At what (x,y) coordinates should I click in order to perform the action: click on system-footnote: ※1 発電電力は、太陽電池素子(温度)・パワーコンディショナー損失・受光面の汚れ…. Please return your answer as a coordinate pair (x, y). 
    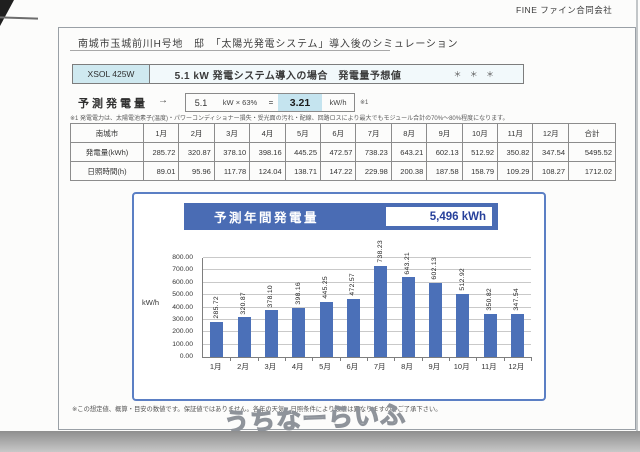
    Looking at the image, I should click on (289, 119).